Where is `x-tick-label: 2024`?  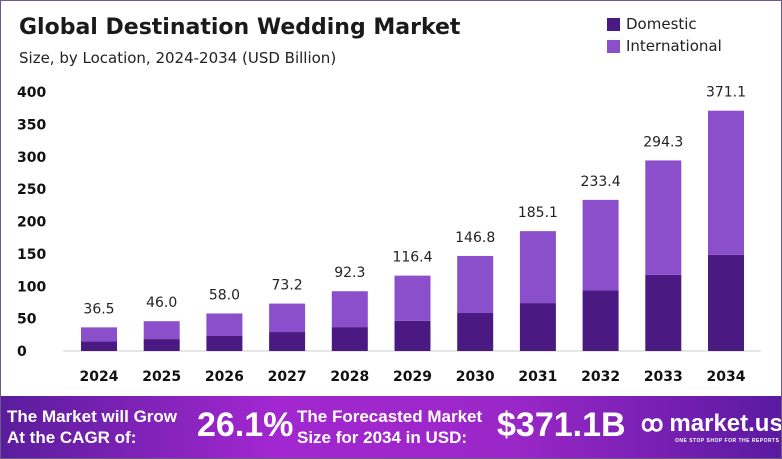 x-tick-label: 2024 is located at coordinates (99, 377).